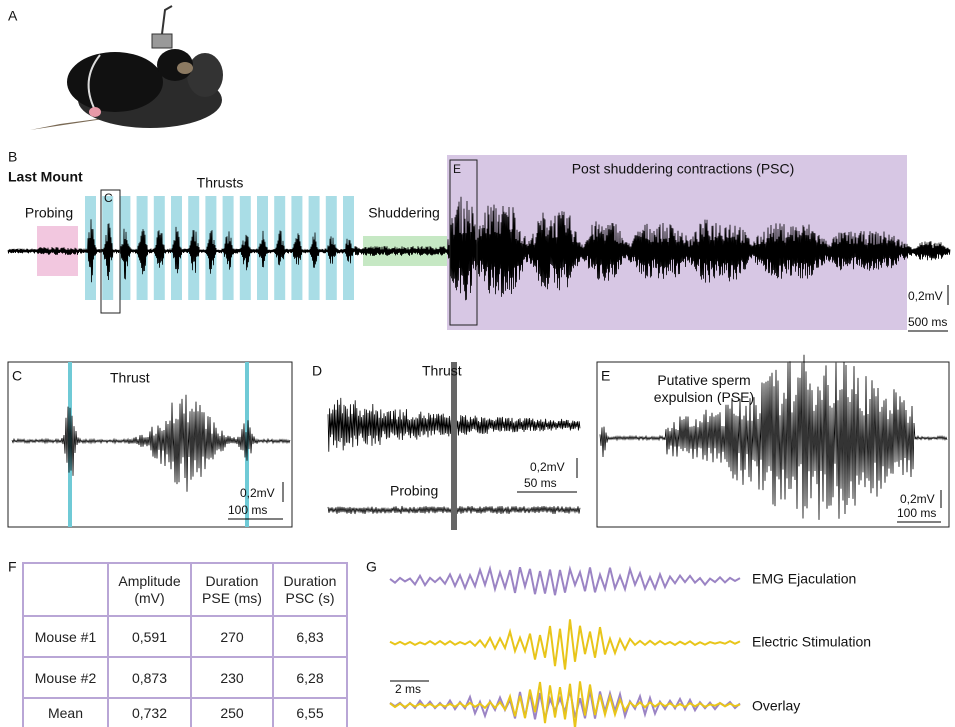 The height and width of the screenshot is (727, 955). I want to click on trace-label: Overlay, so click(776, 706).